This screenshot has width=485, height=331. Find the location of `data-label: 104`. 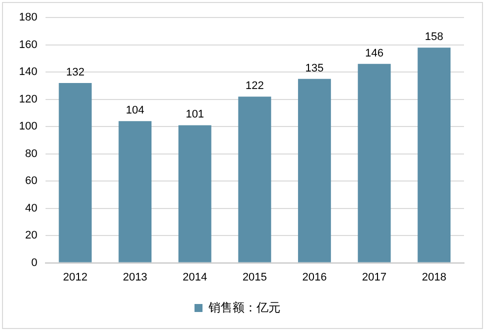

data-label: 104 is located at coordinates (135, 110).